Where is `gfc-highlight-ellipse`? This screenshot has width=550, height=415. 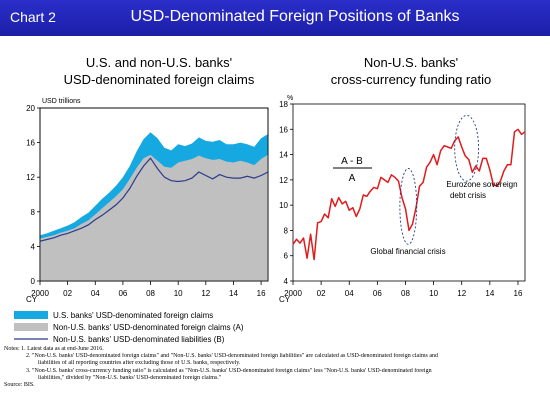 gfc-highlight-ellipse is located at coordinates (408, 206).